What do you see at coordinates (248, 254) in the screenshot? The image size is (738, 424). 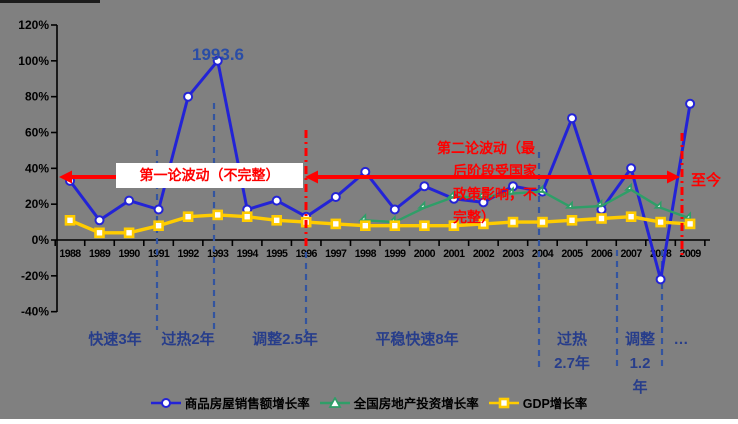 I see `svg-text: 1994` at bounding box center [248, 254].